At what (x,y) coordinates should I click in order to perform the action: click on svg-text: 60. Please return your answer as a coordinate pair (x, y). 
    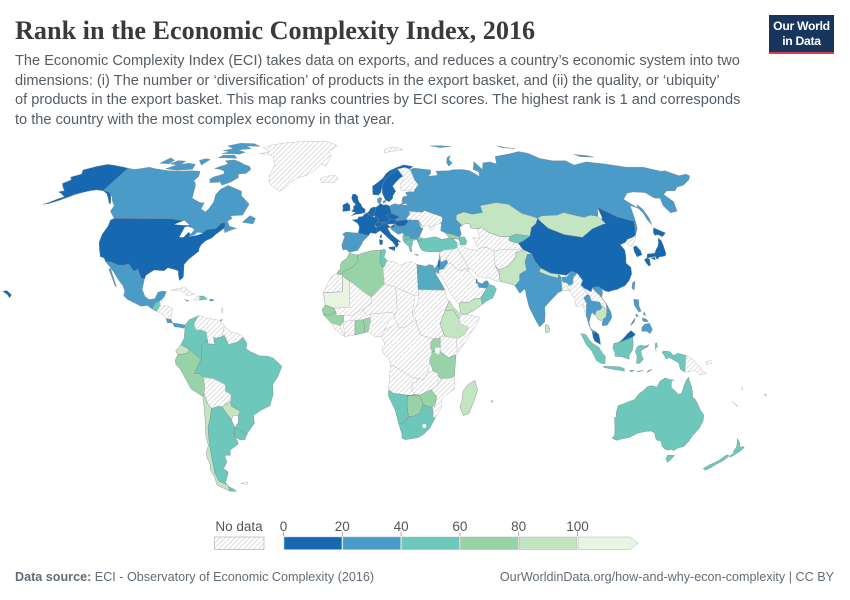
    Looking at the image, I should click on (459, 526).